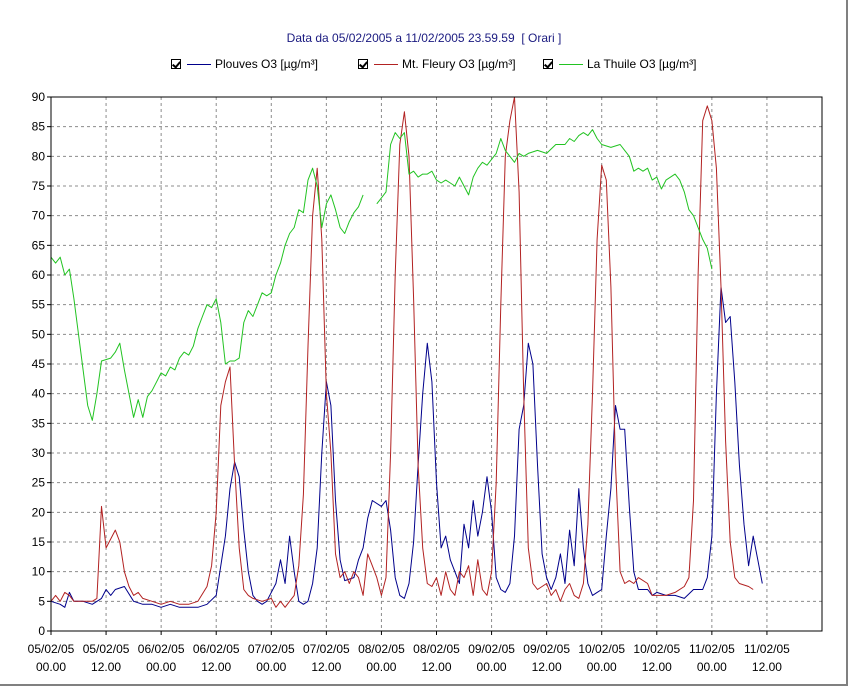 The height and width of the screenshot is (686, 848). Describe the element at coordinates (39, 483) in the screenshot. I see `y-tick-label: 25` at that location.